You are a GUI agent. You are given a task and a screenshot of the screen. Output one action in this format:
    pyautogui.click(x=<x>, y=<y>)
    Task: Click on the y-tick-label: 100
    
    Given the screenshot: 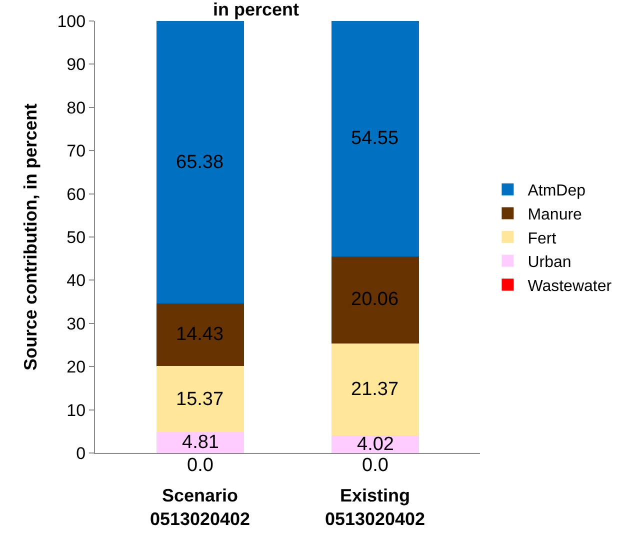 What is the action you would take?
    pyautogui.click(x=71, y=21)
    